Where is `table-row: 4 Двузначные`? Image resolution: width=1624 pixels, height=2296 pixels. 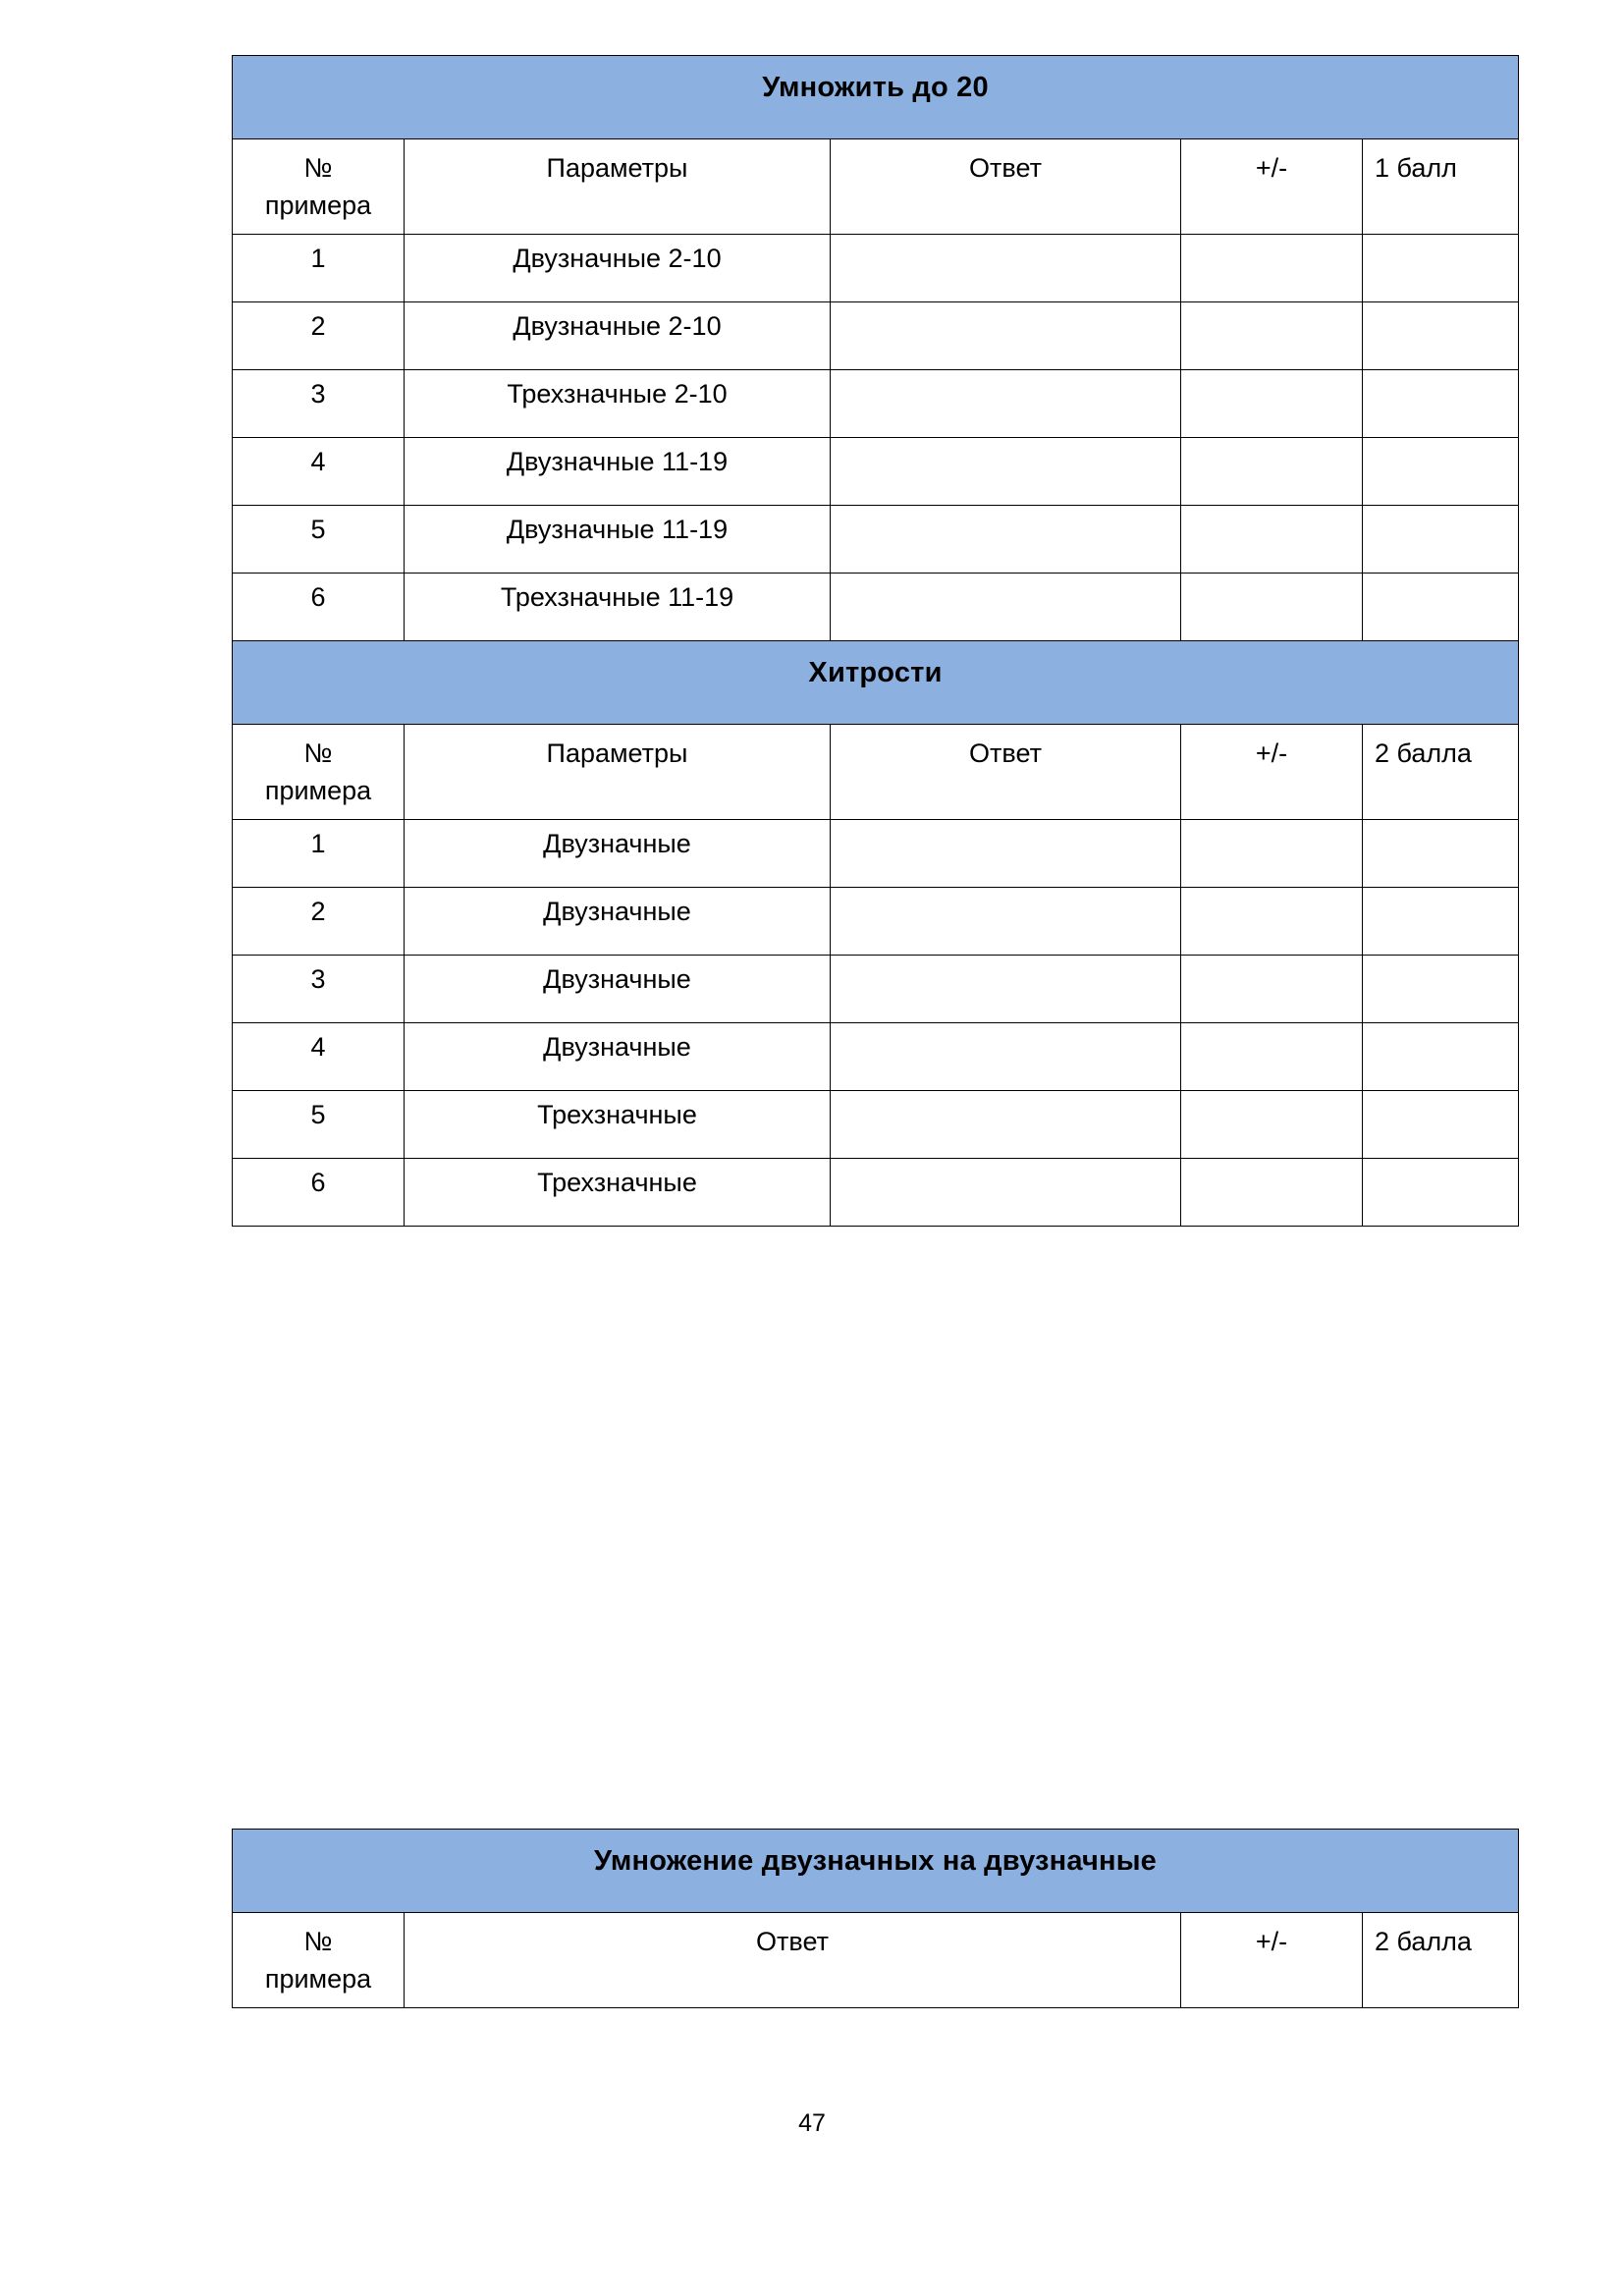
table-row: 4 Двузначные is located at coordinates (876, 1056).